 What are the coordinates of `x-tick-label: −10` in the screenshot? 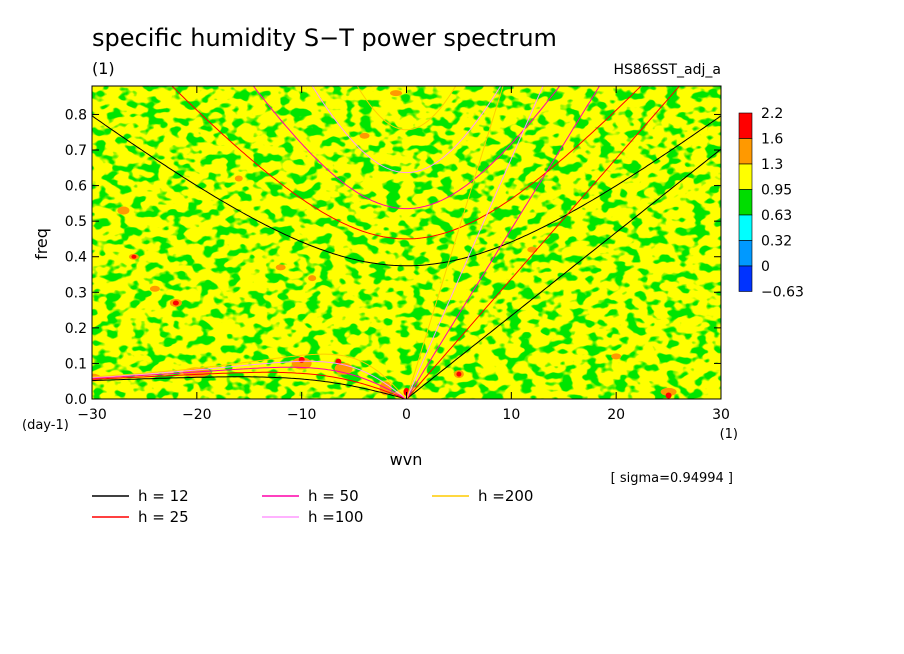 It's located at (302, 415).